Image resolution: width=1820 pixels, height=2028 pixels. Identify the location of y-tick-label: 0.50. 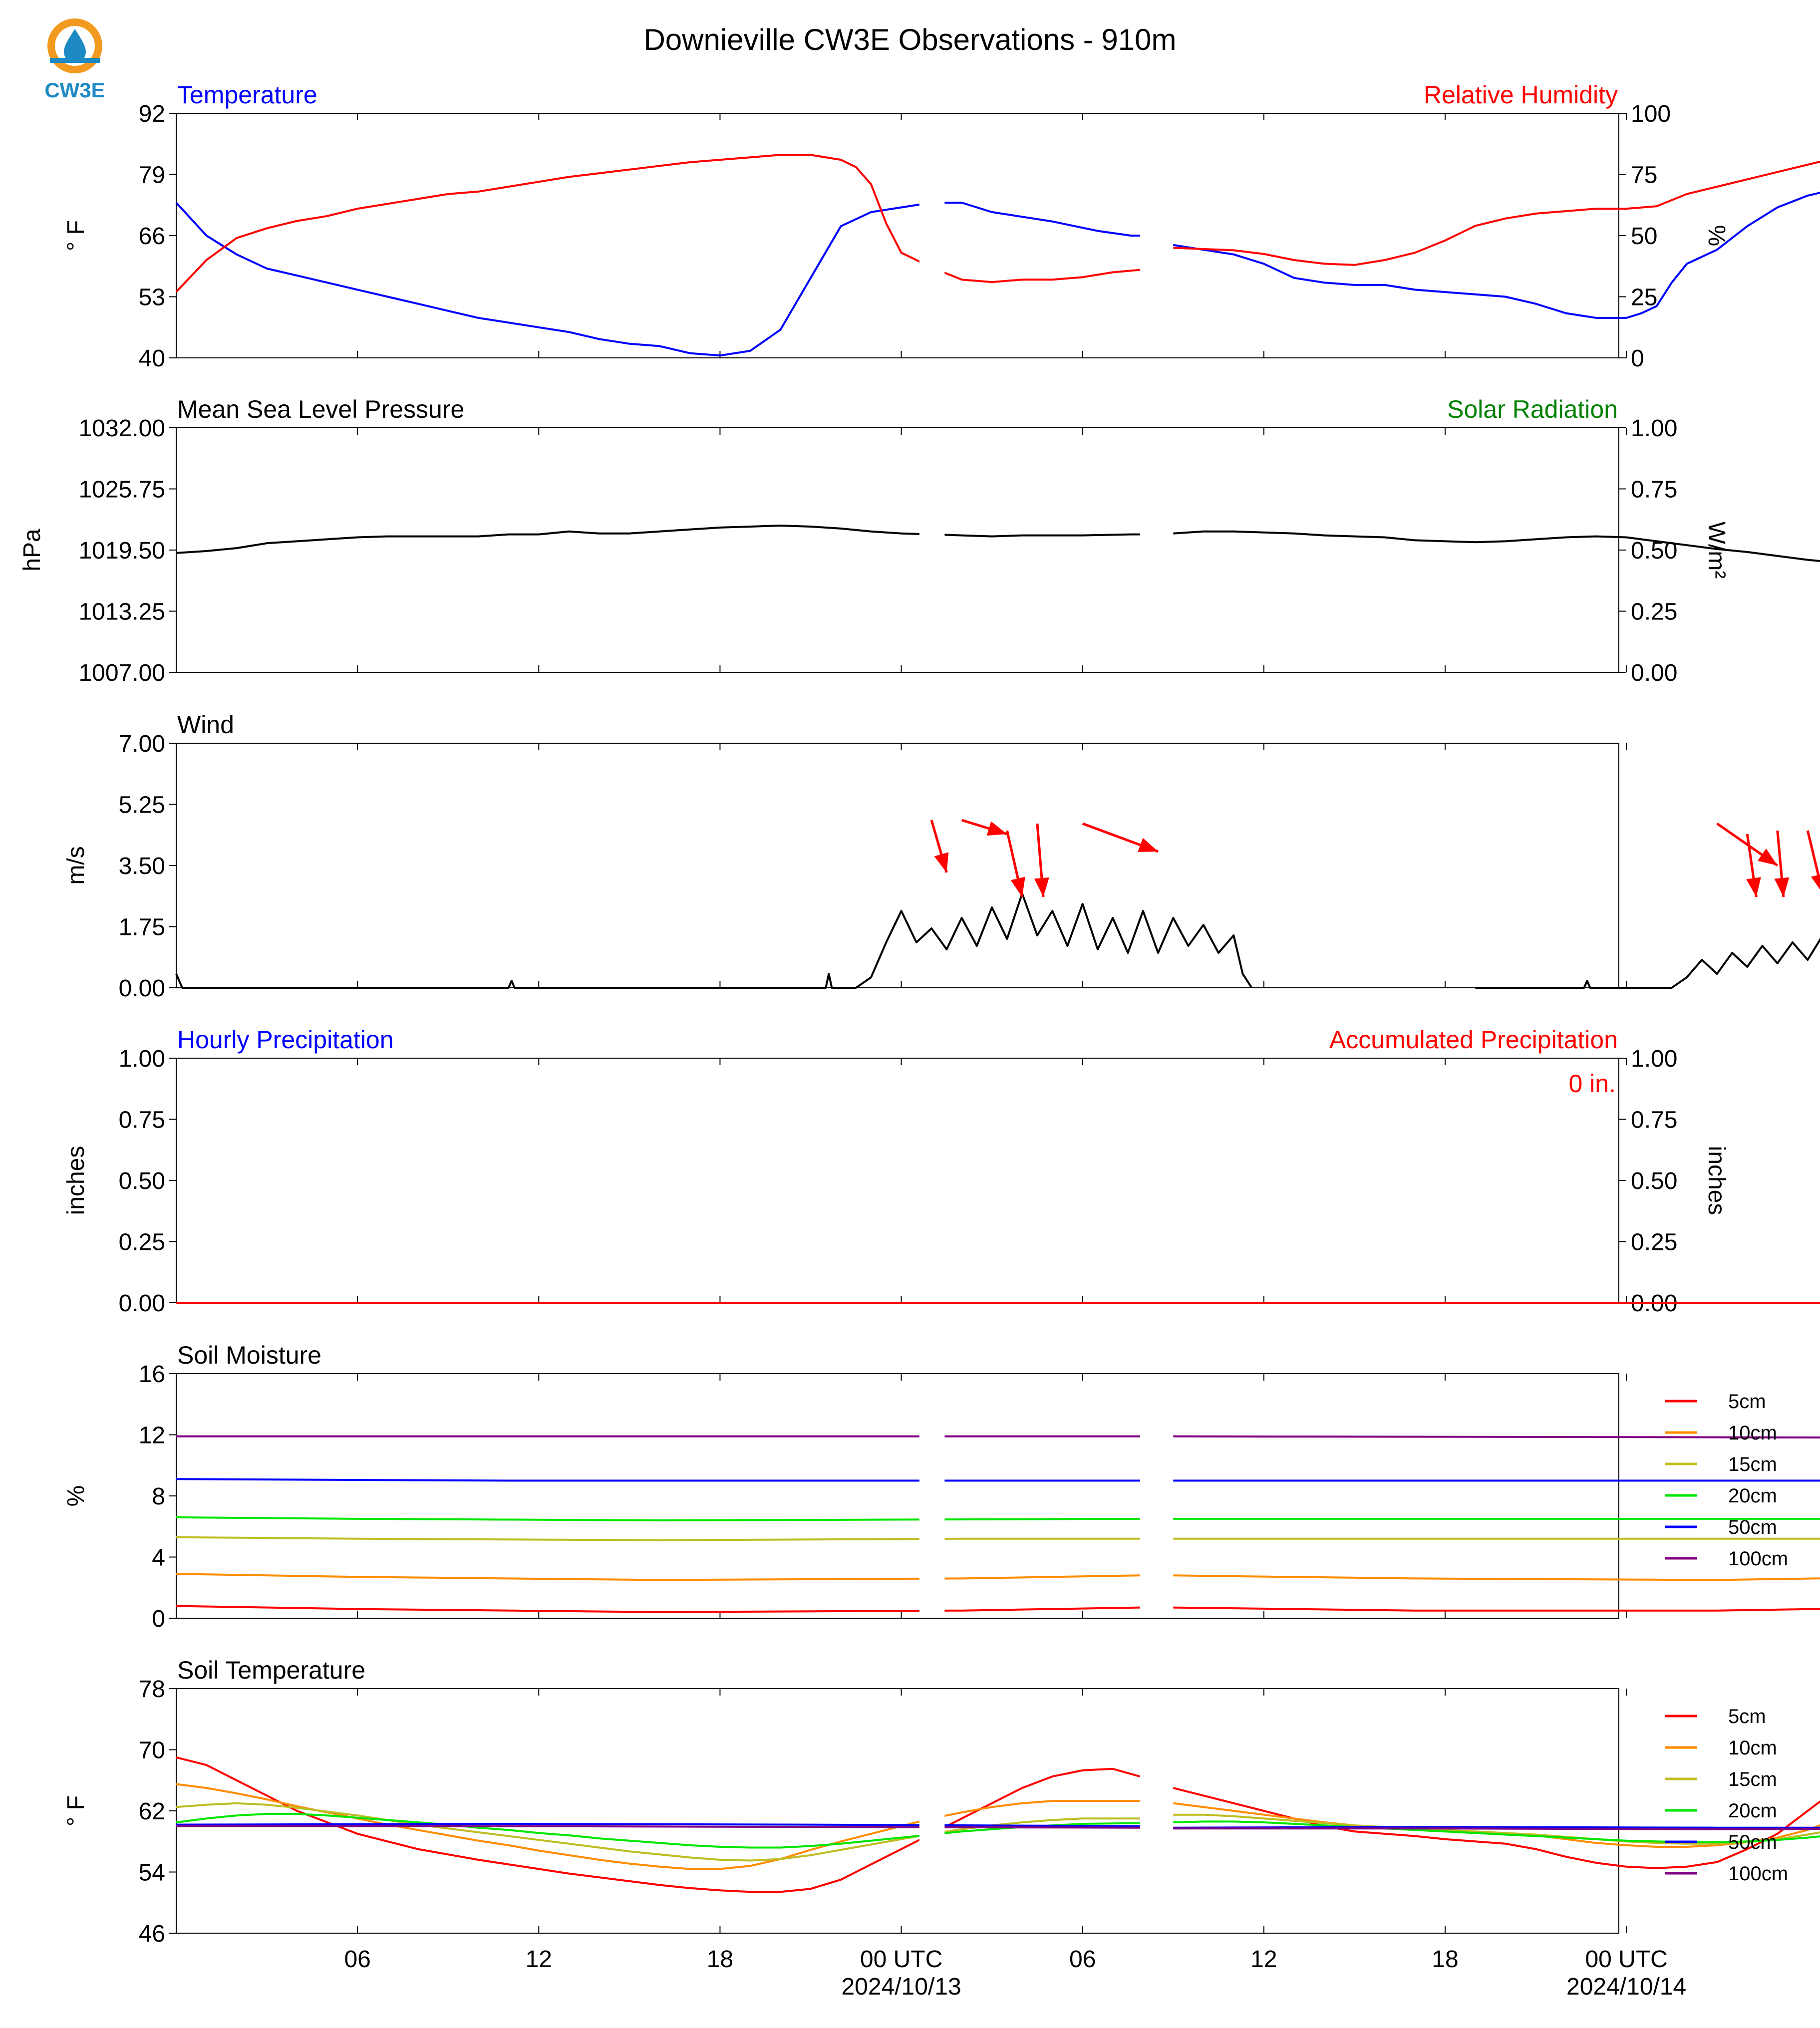
(142, 1181).